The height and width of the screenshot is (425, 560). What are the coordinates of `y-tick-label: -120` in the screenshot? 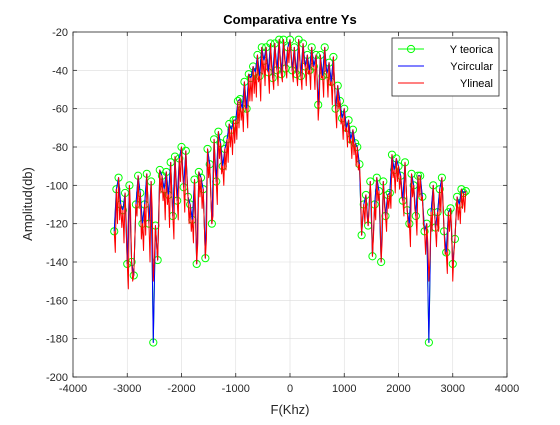 It's located at (57, 225).